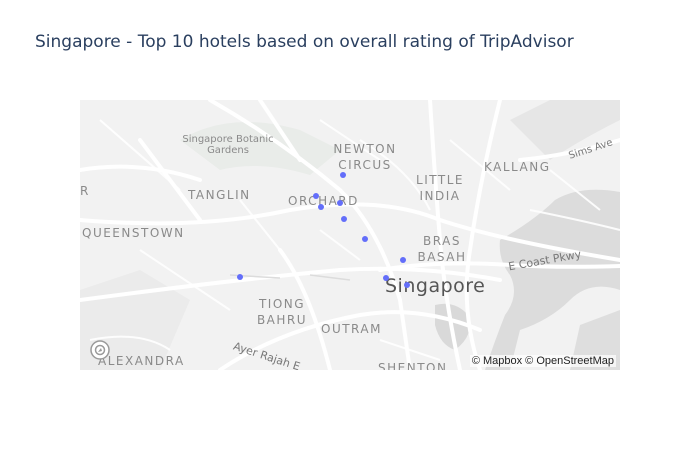  I want to click on label-newton-circus: NEWTON CIRCUS, so click(365, 157).